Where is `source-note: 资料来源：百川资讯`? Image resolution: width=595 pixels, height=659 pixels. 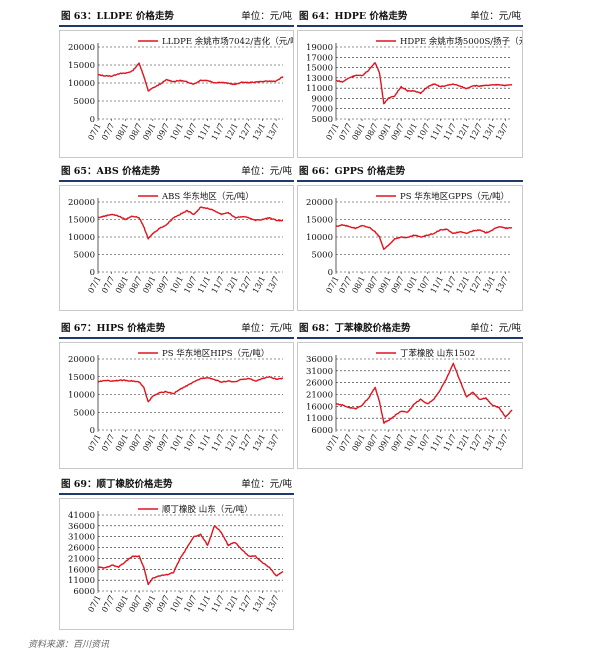 source-note: 资料来源：百川资讯 is located at coordinates (69, 645).